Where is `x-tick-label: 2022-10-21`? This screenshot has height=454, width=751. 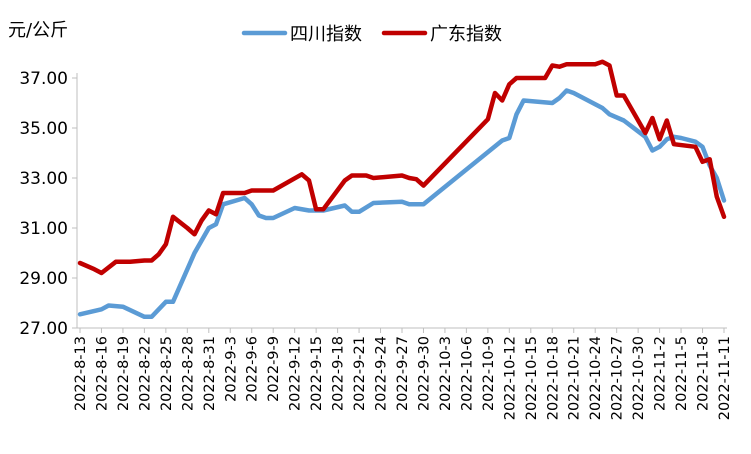 x-tick-label: 2022-10-21 is located at coordinates (575, 378).